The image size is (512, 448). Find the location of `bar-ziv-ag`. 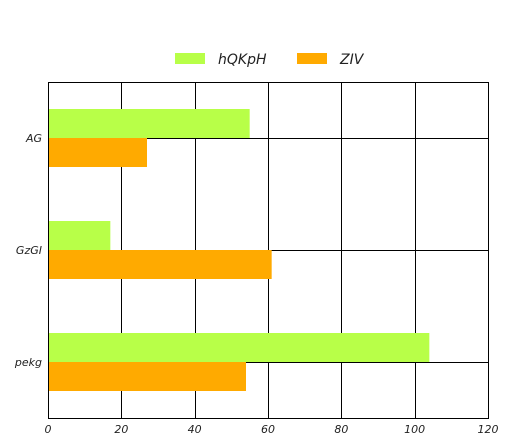

bar-ziv-ag is located at coordinates (97, 152).